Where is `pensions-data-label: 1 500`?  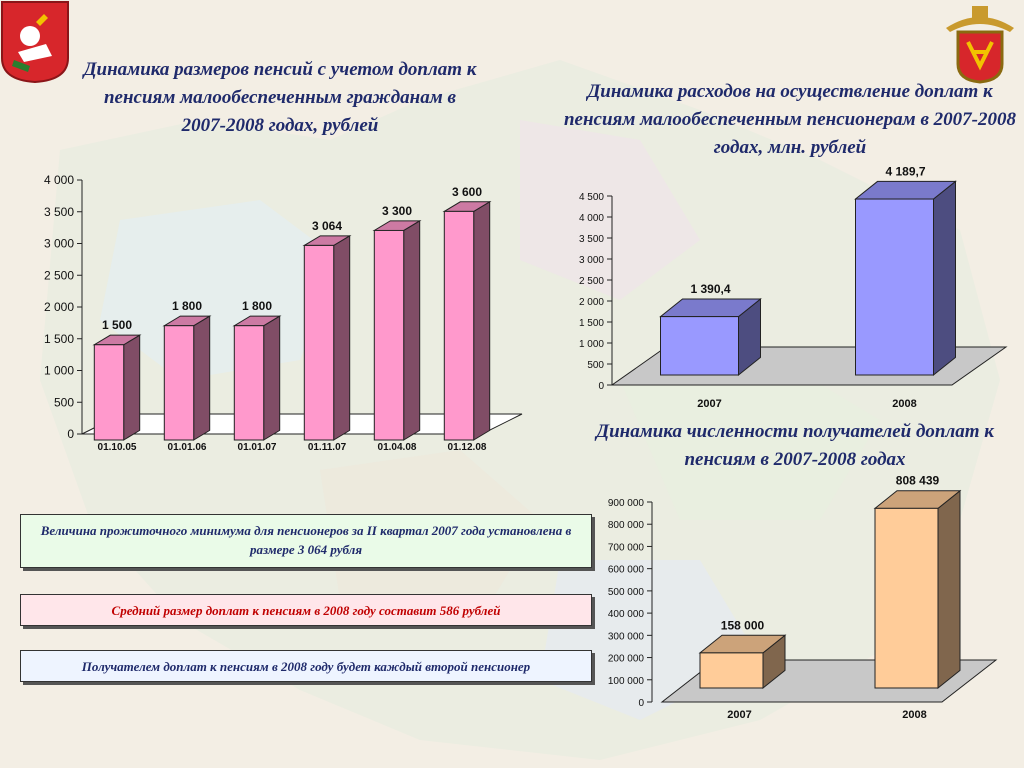
pensions-data-label: 1 500 is located at coordinates (117, 325).